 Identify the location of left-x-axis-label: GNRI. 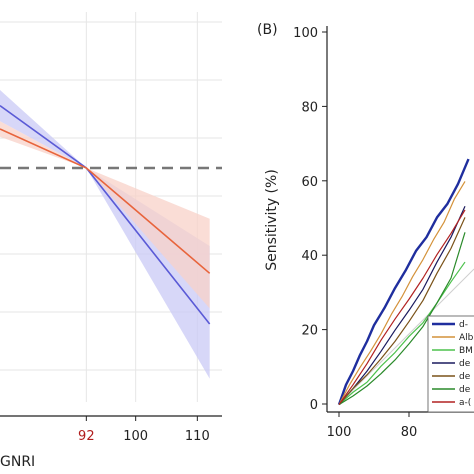
(17, 462).